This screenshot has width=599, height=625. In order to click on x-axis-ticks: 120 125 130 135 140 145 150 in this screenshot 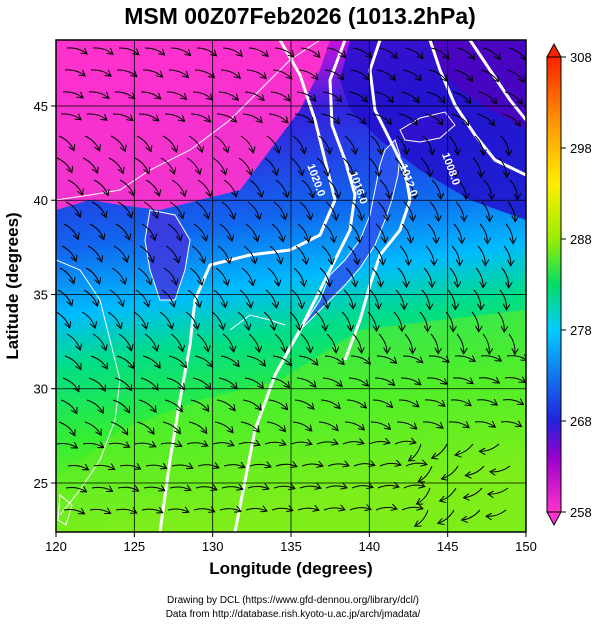, I will do `click(291, 543)`.